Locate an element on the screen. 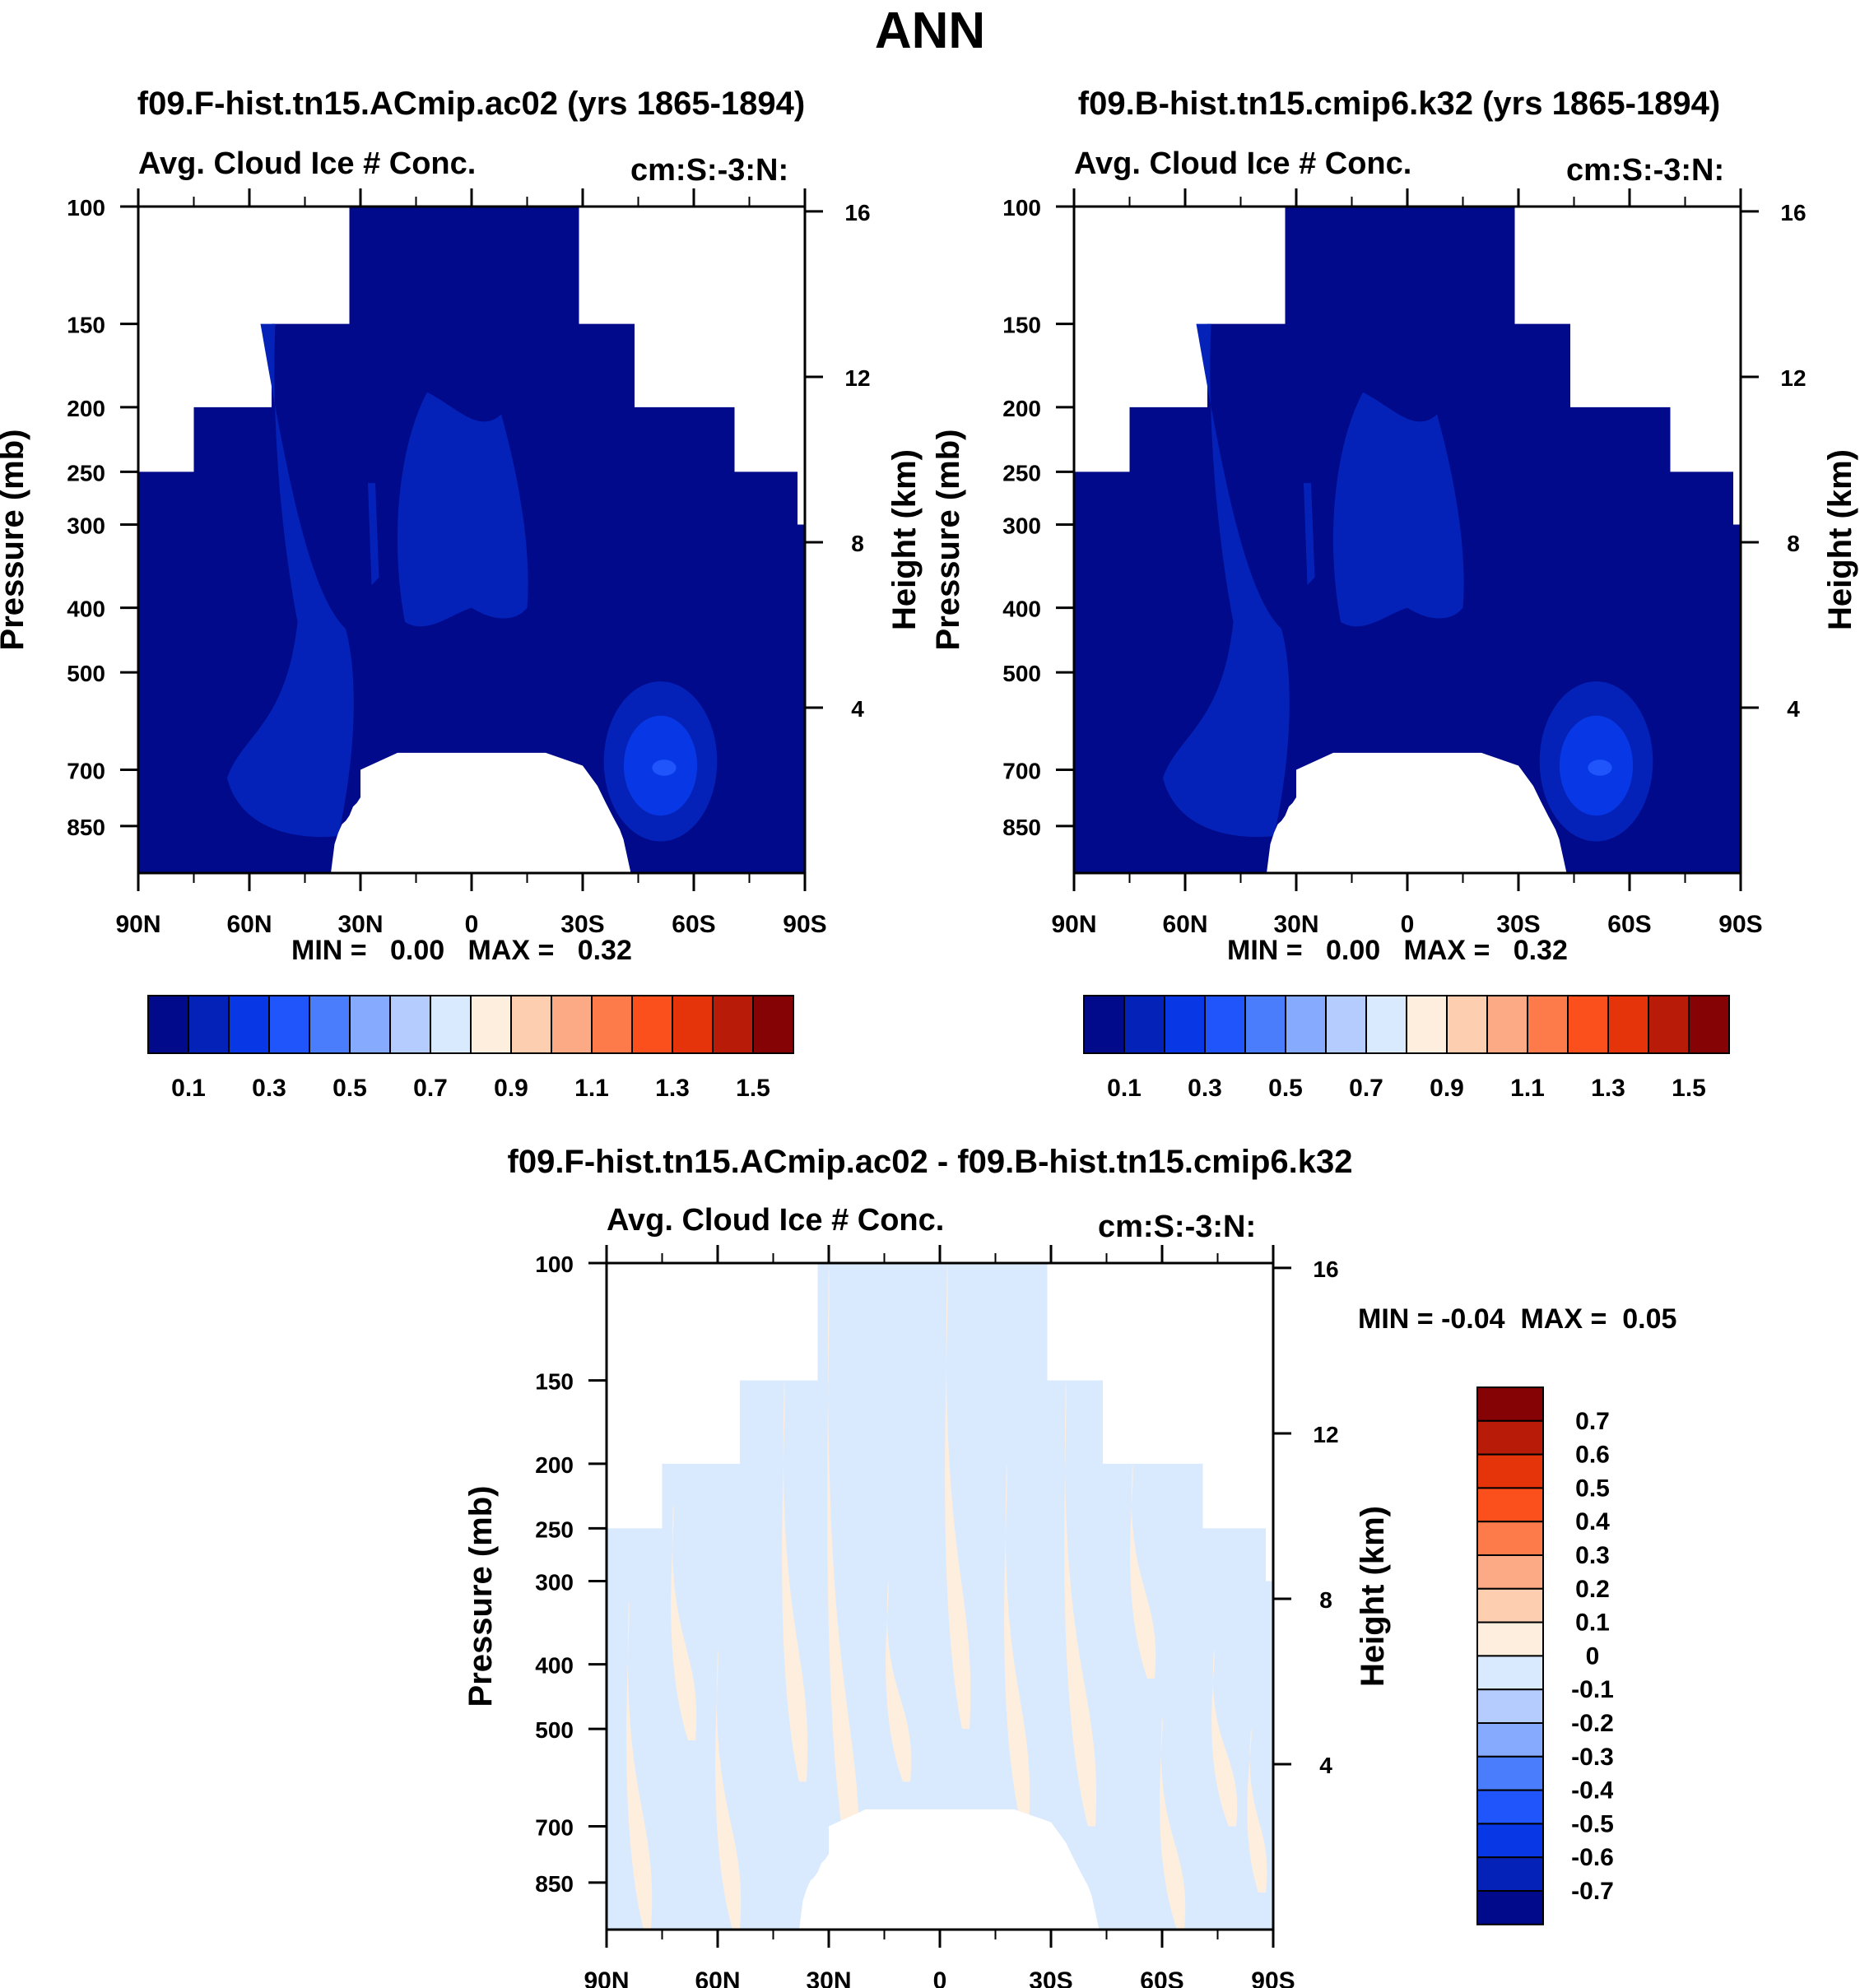 This screenshot has height=1988, width=1860. panel-2-x-tick-label-1: 60N is located at coordinates (1184, 924).